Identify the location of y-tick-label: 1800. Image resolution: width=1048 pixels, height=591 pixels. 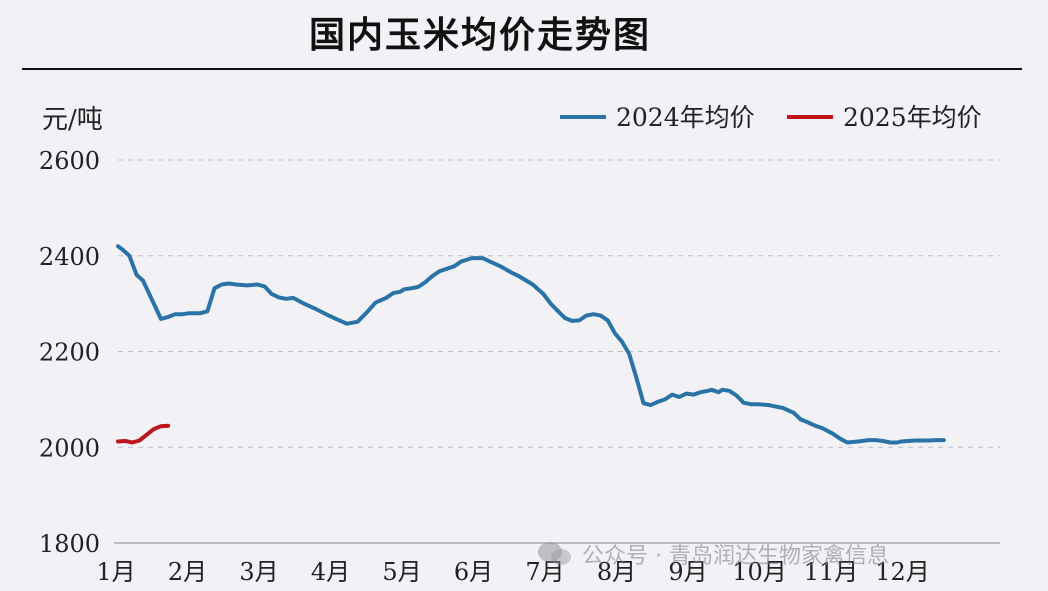
(69, 544).